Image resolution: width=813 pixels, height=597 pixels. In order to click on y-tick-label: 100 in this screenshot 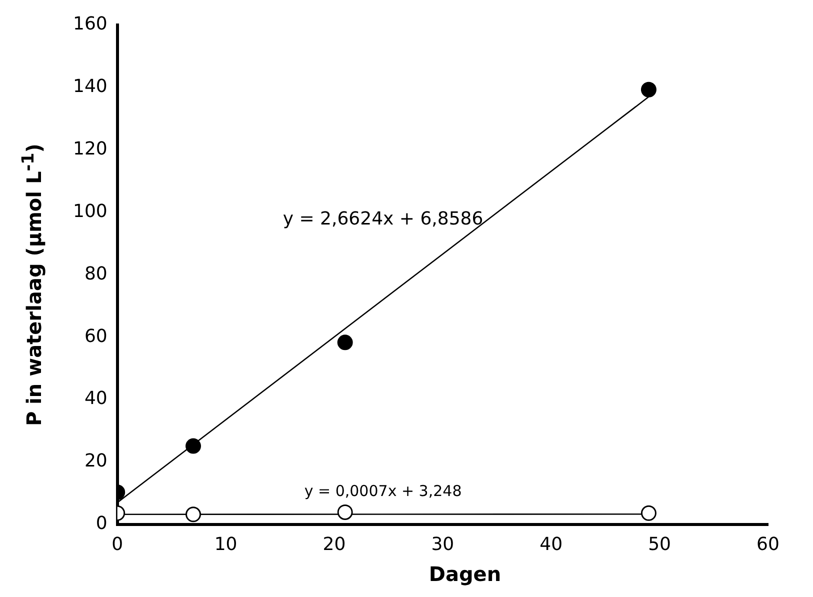, I will do `click(90, 211)`.